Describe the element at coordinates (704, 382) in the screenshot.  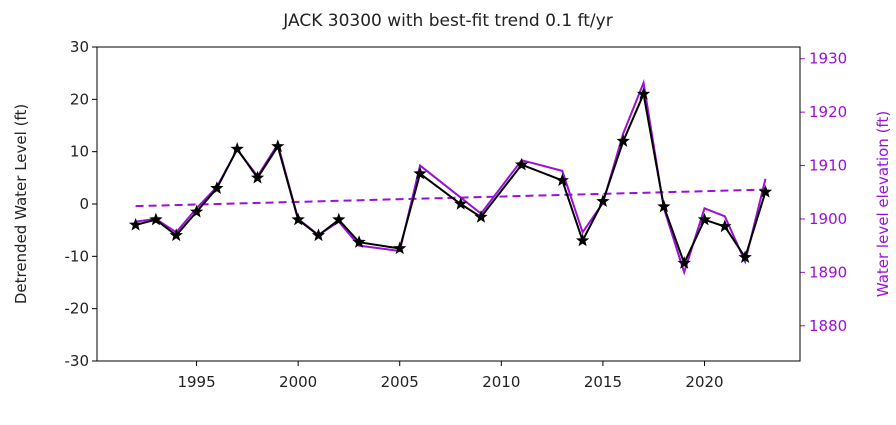
I see `x-tick-label: 2020` at that location.